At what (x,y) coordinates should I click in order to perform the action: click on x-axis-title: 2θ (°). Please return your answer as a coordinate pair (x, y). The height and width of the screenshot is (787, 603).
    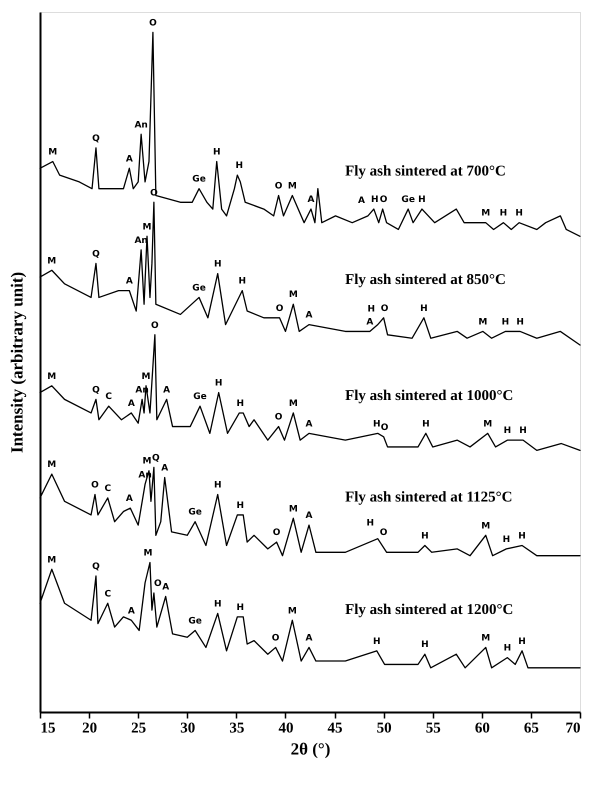
    Looking at the image, I should click on (310, 749).